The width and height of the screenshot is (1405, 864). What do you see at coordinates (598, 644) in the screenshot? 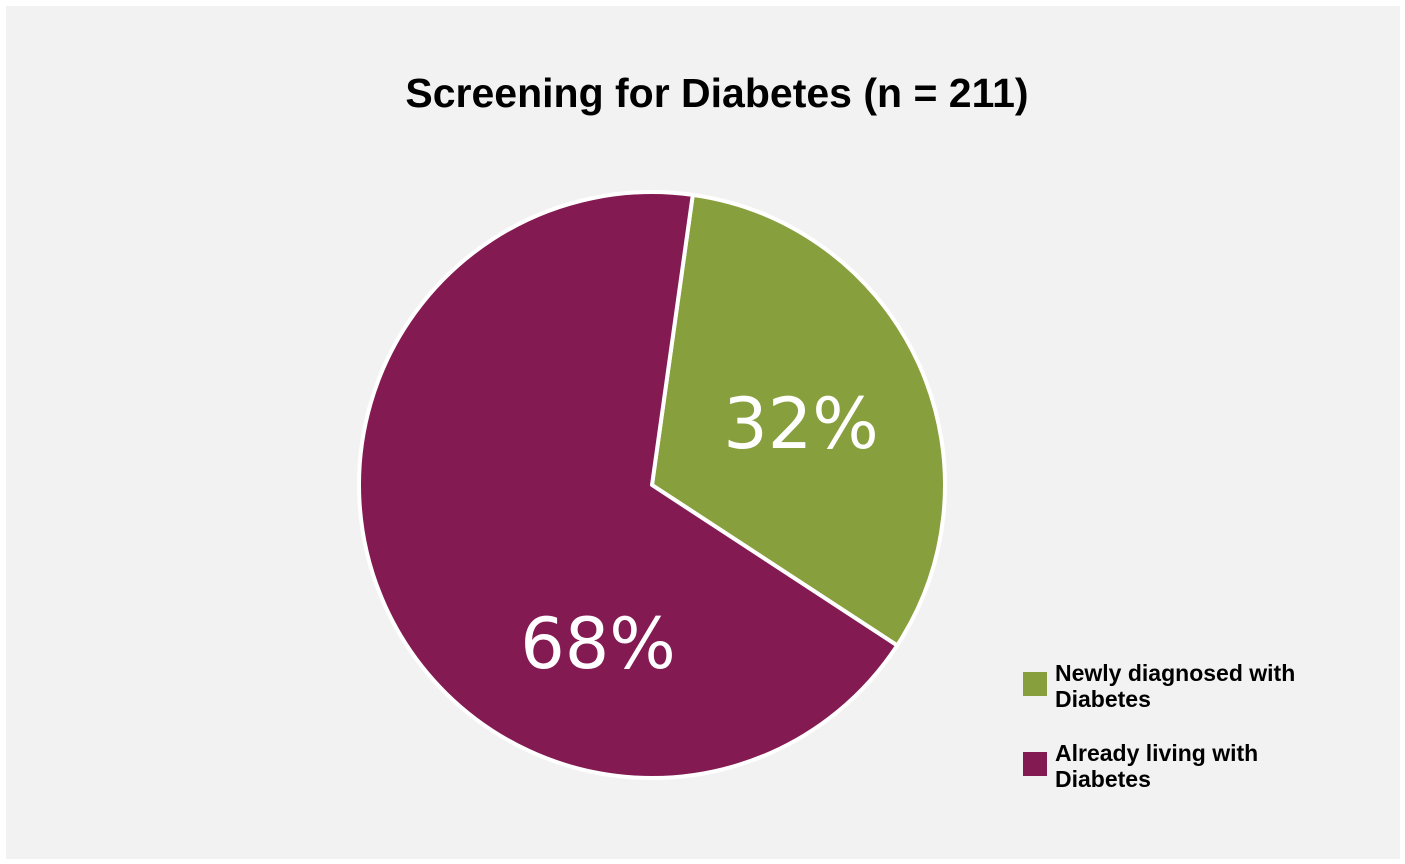
I see `pie-label-already-living: 68%` at bounding box center [598, 644].